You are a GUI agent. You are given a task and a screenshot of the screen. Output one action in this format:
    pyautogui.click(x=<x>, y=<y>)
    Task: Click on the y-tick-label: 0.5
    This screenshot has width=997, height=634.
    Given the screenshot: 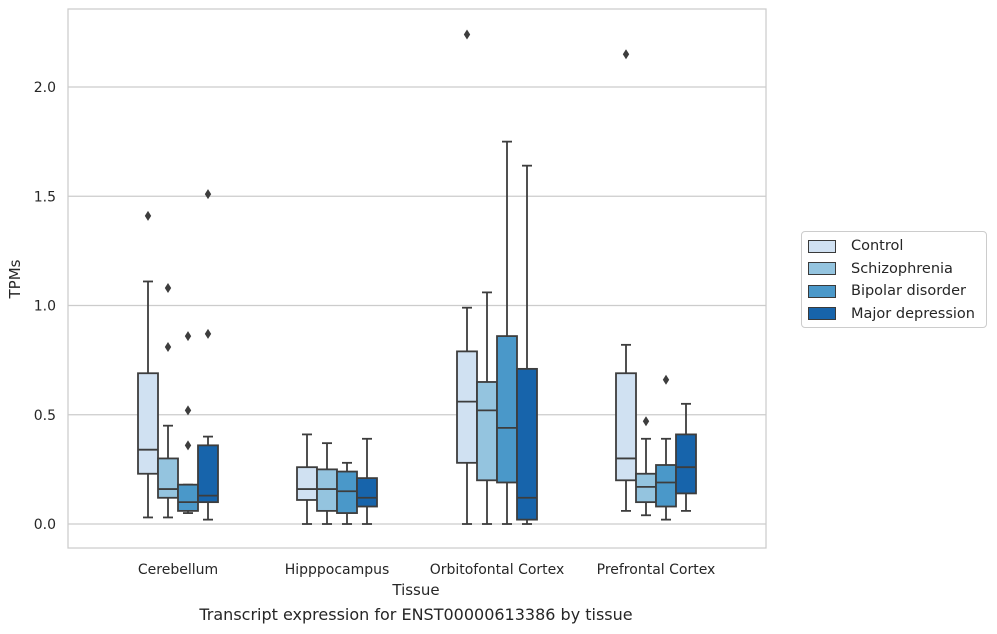 What is the action you would take?
    pyautogui.click(x=45, y=416)
    